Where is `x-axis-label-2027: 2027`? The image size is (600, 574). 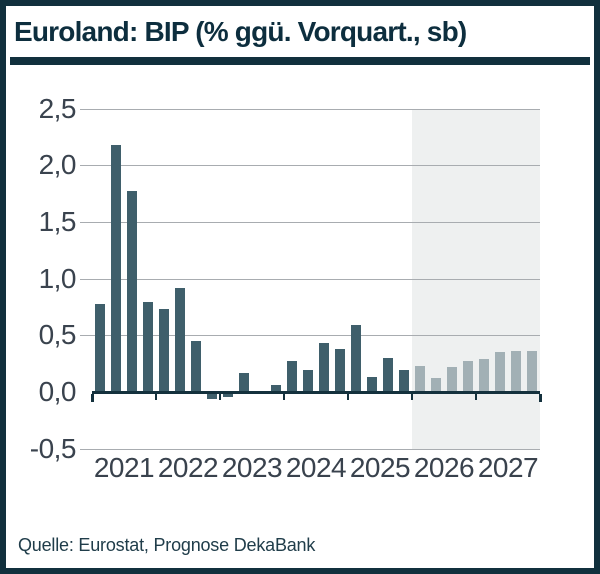
x-axis-label-2027: 2027 is located at coordinates (508, 467).